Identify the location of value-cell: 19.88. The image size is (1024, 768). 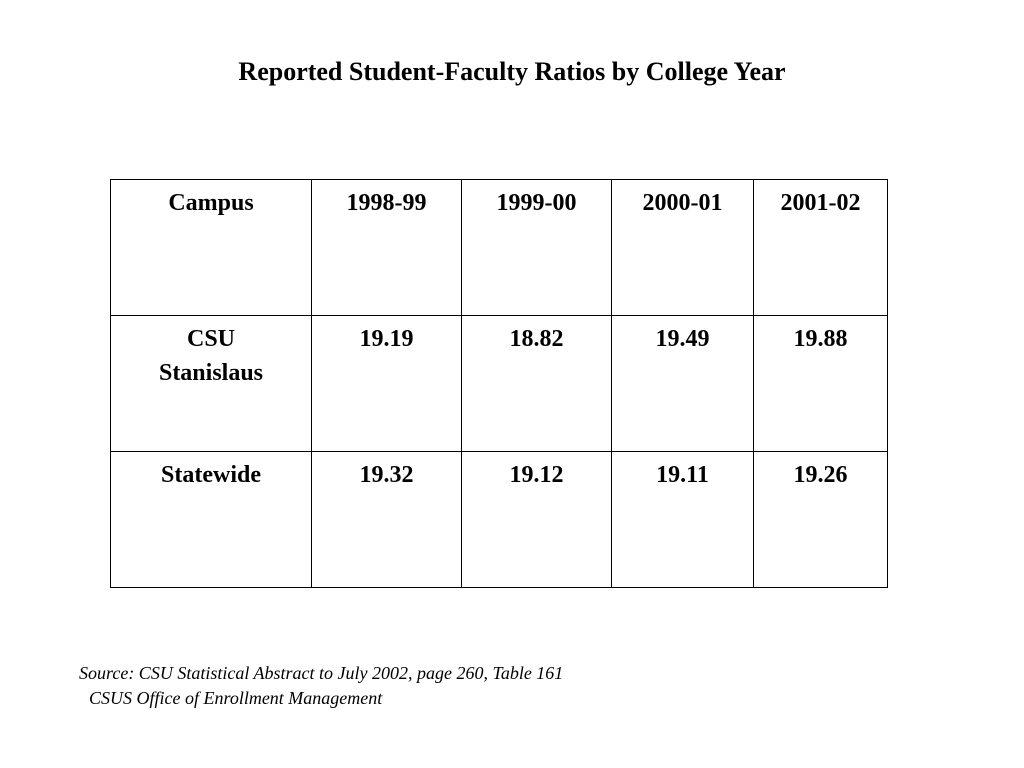
(820, 383).